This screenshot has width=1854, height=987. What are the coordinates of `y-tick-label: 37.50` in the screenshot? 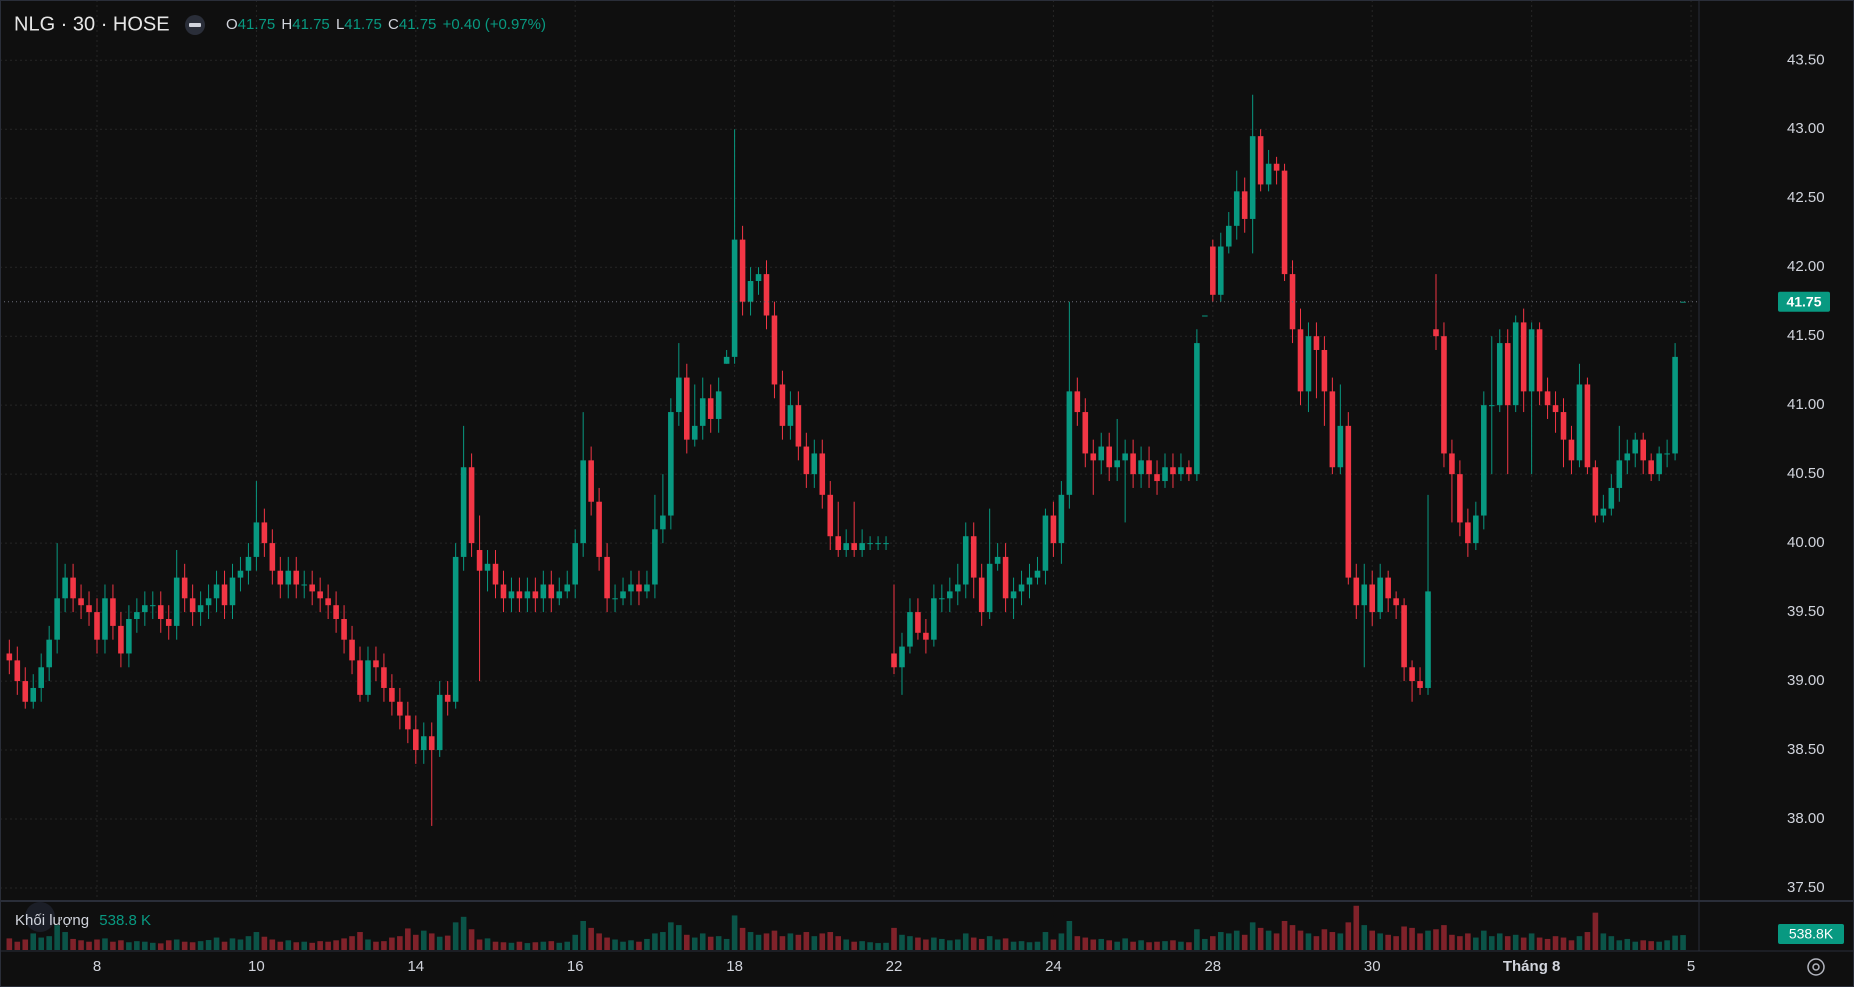 It's located at (1806, 887).